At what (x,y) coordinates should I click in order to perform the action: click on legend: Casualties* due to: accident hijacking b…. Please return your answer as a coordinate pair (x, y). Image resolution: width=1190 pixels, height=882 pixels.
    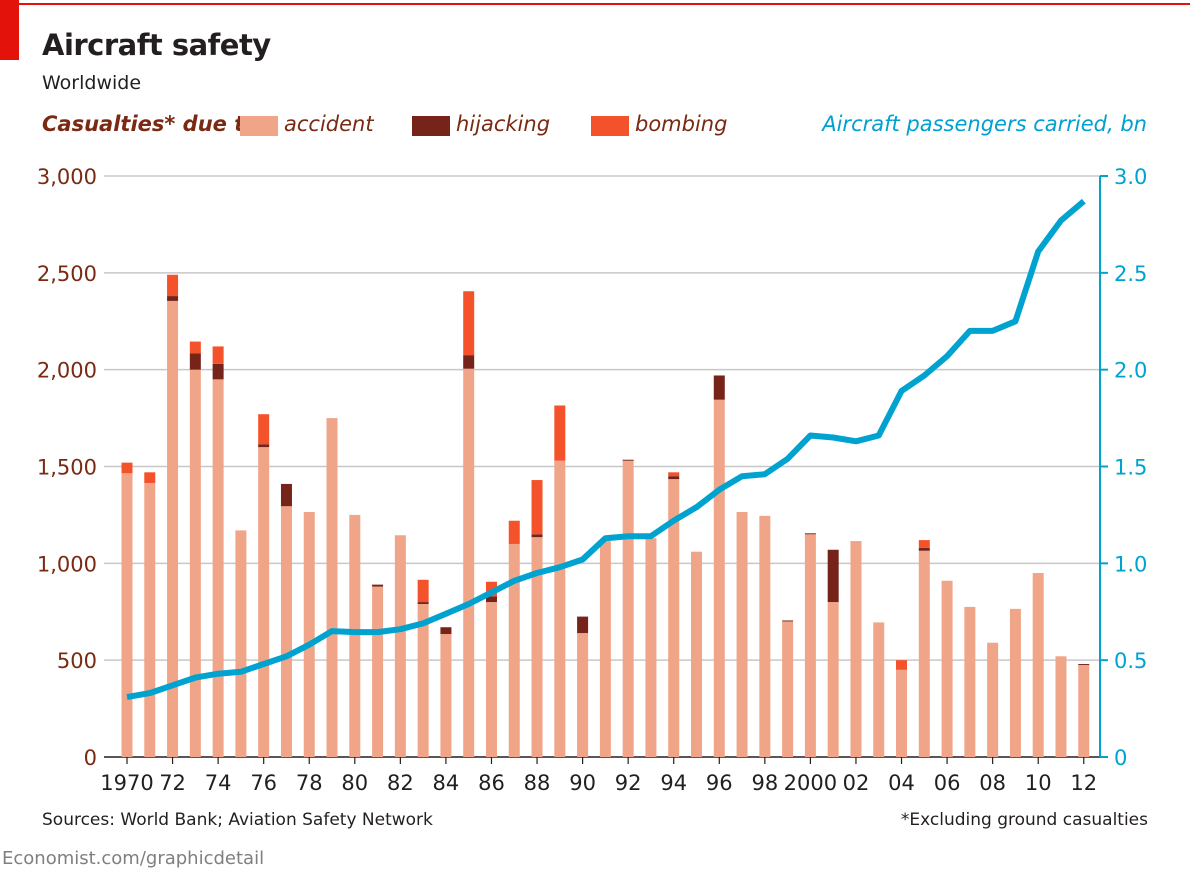
    Looking at the image, I should click on (602, 127).